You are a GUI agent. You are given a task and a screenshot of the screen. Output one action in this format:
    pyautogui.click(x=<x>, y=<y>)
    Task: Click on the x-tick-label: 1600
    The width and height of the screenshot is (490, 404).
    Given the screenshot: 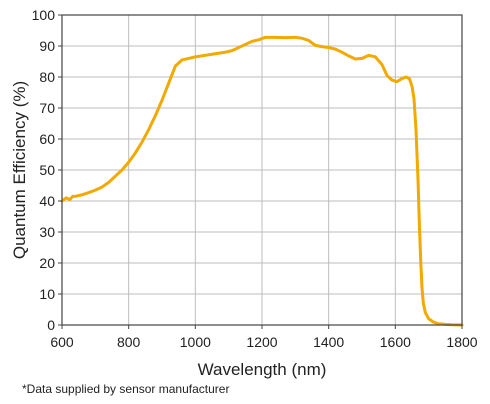 What is the action you would take?
    pyautogui.click(x=395, y=342)
    